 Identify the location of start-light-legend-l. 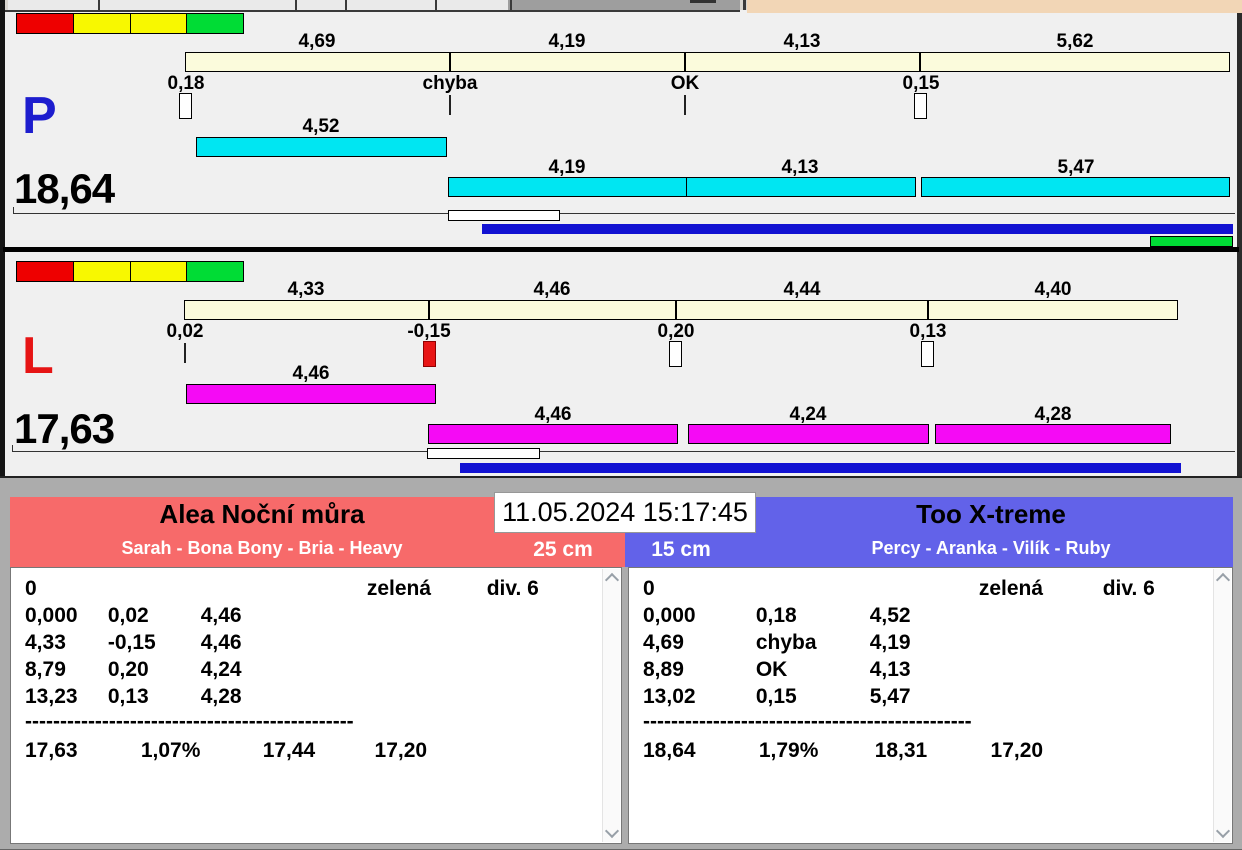
(130, 271).